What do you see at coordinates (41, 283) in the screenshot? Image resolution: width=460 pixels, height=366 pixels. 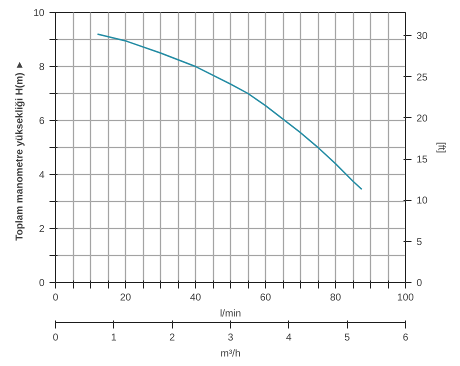 I see `y-tick-label: 0` at bounding box center [41, 283].